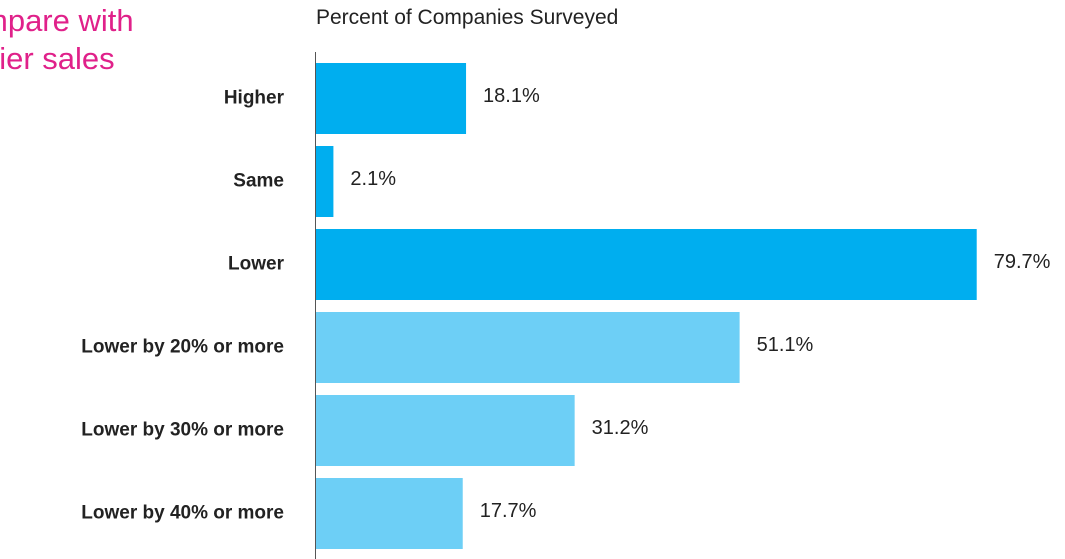 This screenshot has height=559, width=1065. Describe the element at coordinates (256, 264) in the screenshot. I see `category-label-lower: Lower` at that location.